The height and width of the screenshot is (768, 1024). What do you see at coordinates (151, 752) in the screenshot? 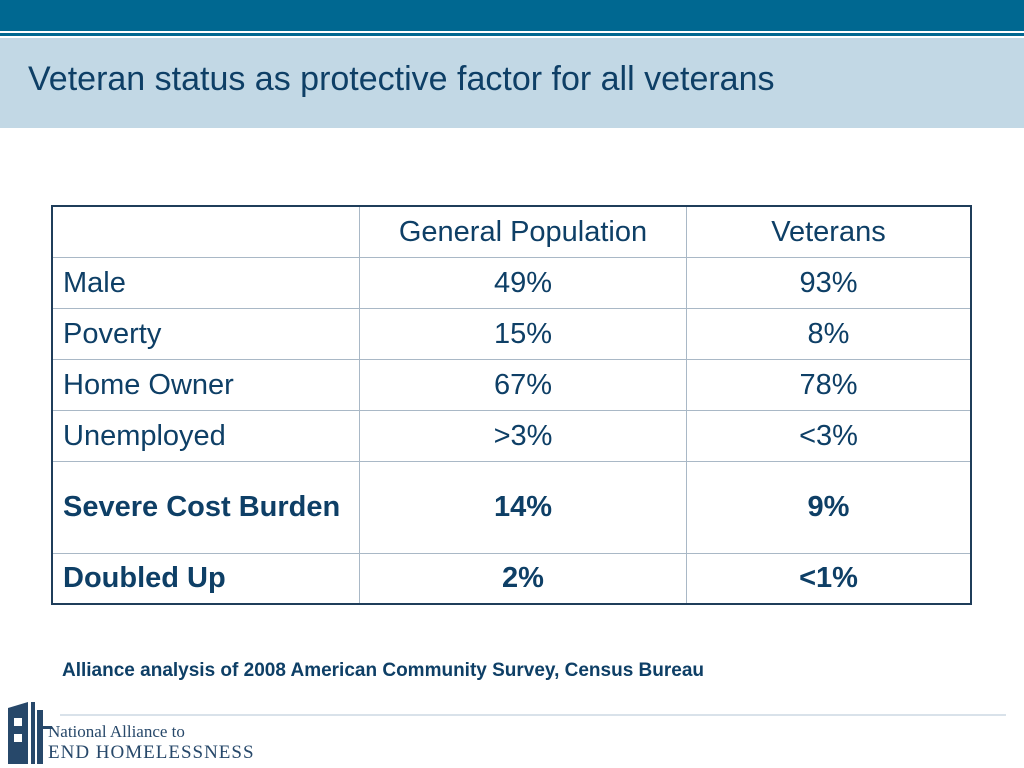
I see `logo-text-line2: END HOMELESSNESS` at bounding box center [151, 752].